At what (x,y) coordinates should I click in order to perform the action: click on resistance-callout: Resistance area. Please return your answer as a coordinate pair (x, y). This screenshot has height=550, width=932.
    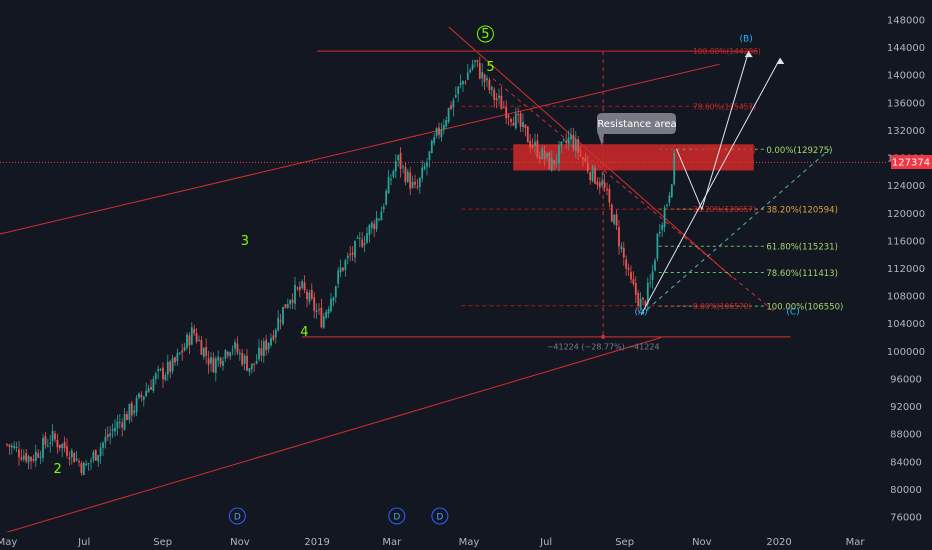
    Looking at the image, I should click on (637, 129).